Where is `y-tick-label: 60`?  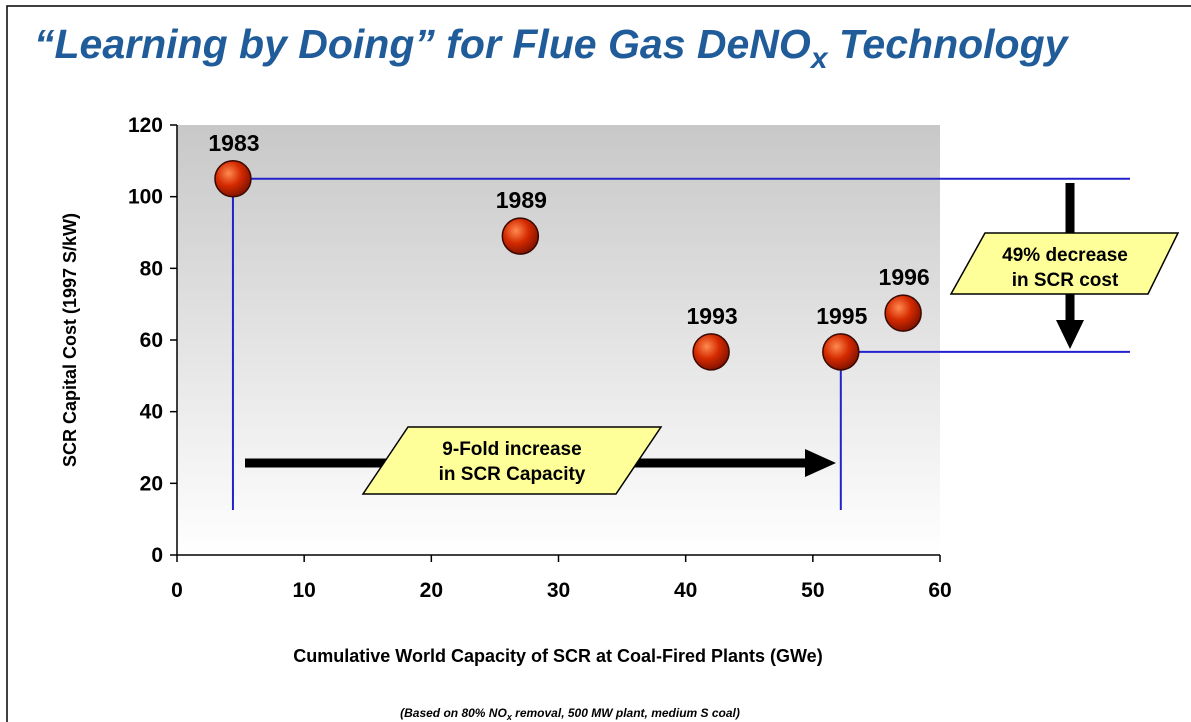 y-tick-label: 60 is located at coordinates (151, 340).